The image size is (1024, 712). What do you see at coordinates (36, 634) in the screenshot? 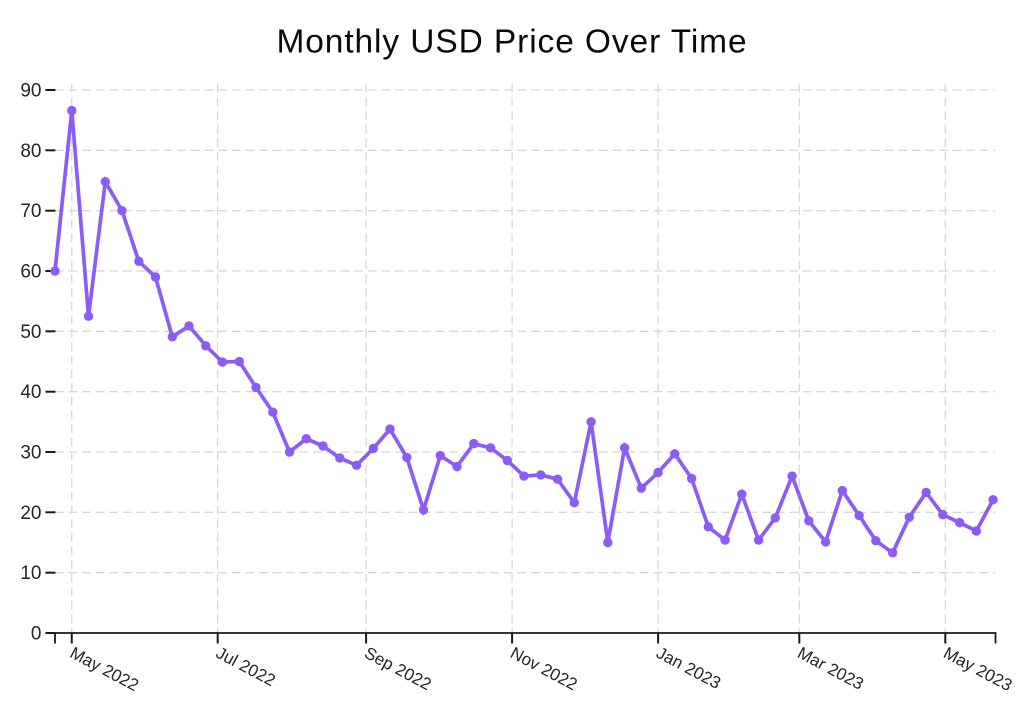
I see `svg-text: 0` at bounding box center [36, 634].